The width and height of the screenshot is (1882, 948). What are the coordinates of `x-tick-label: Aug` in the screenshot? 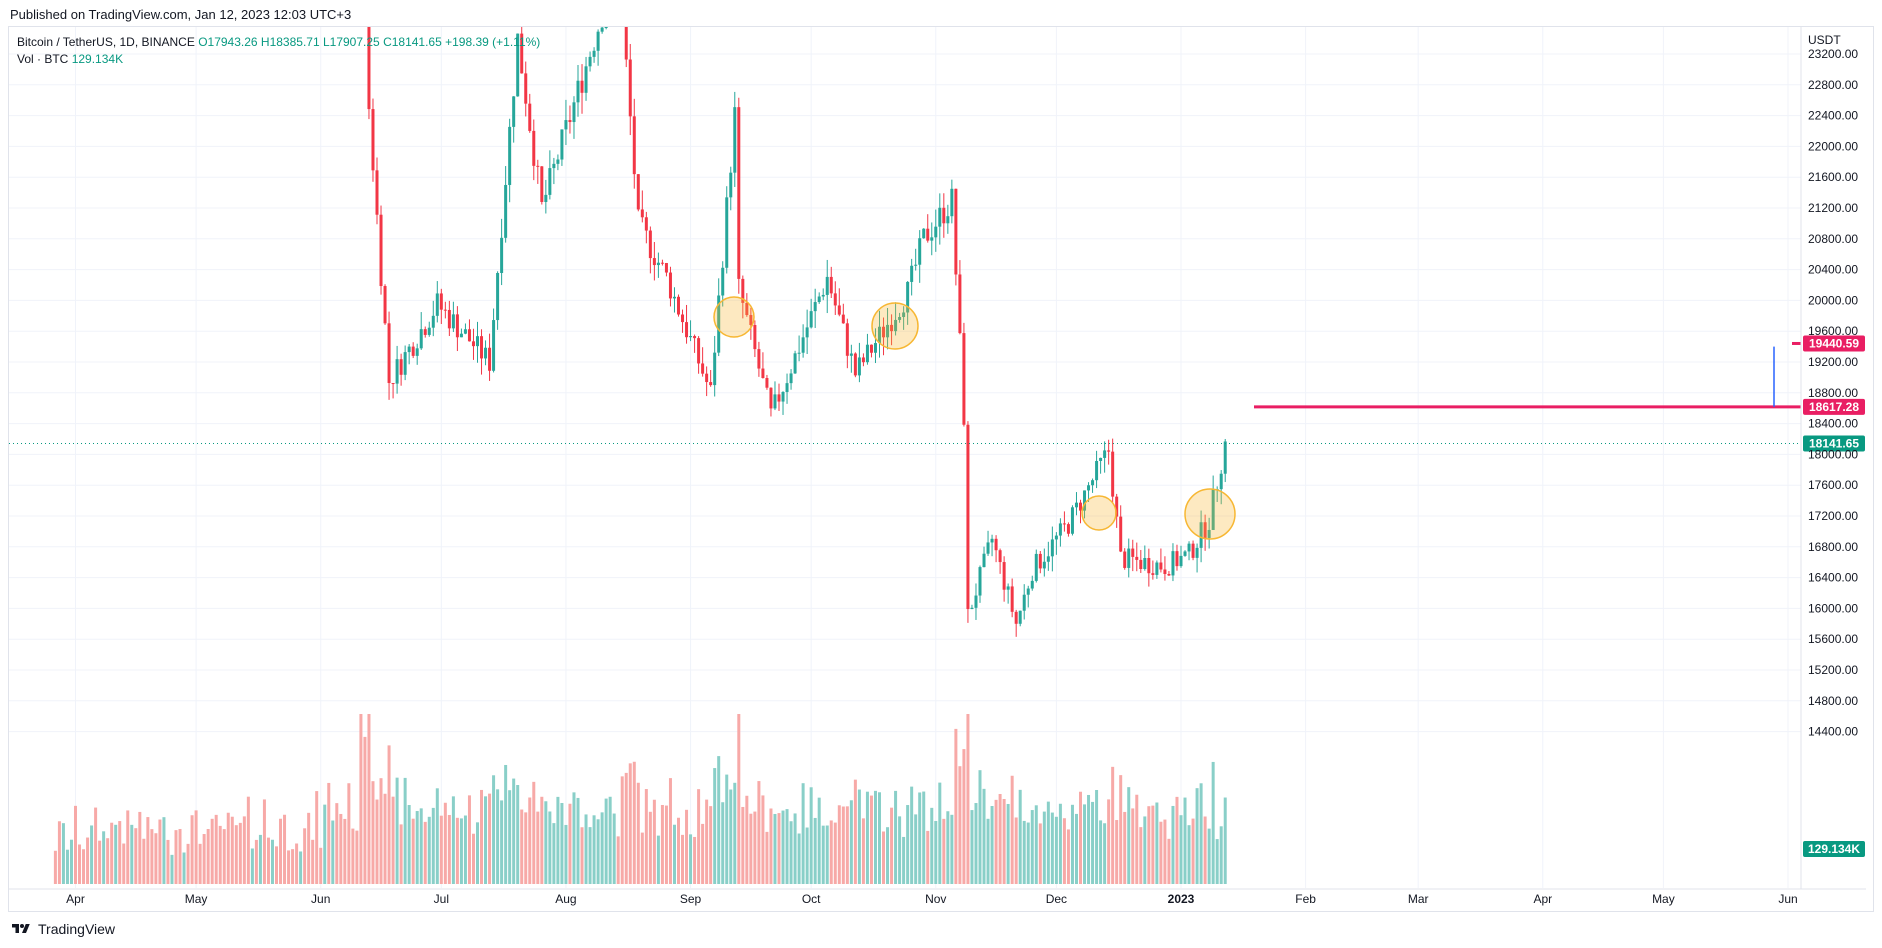 It's located at (565, 899).